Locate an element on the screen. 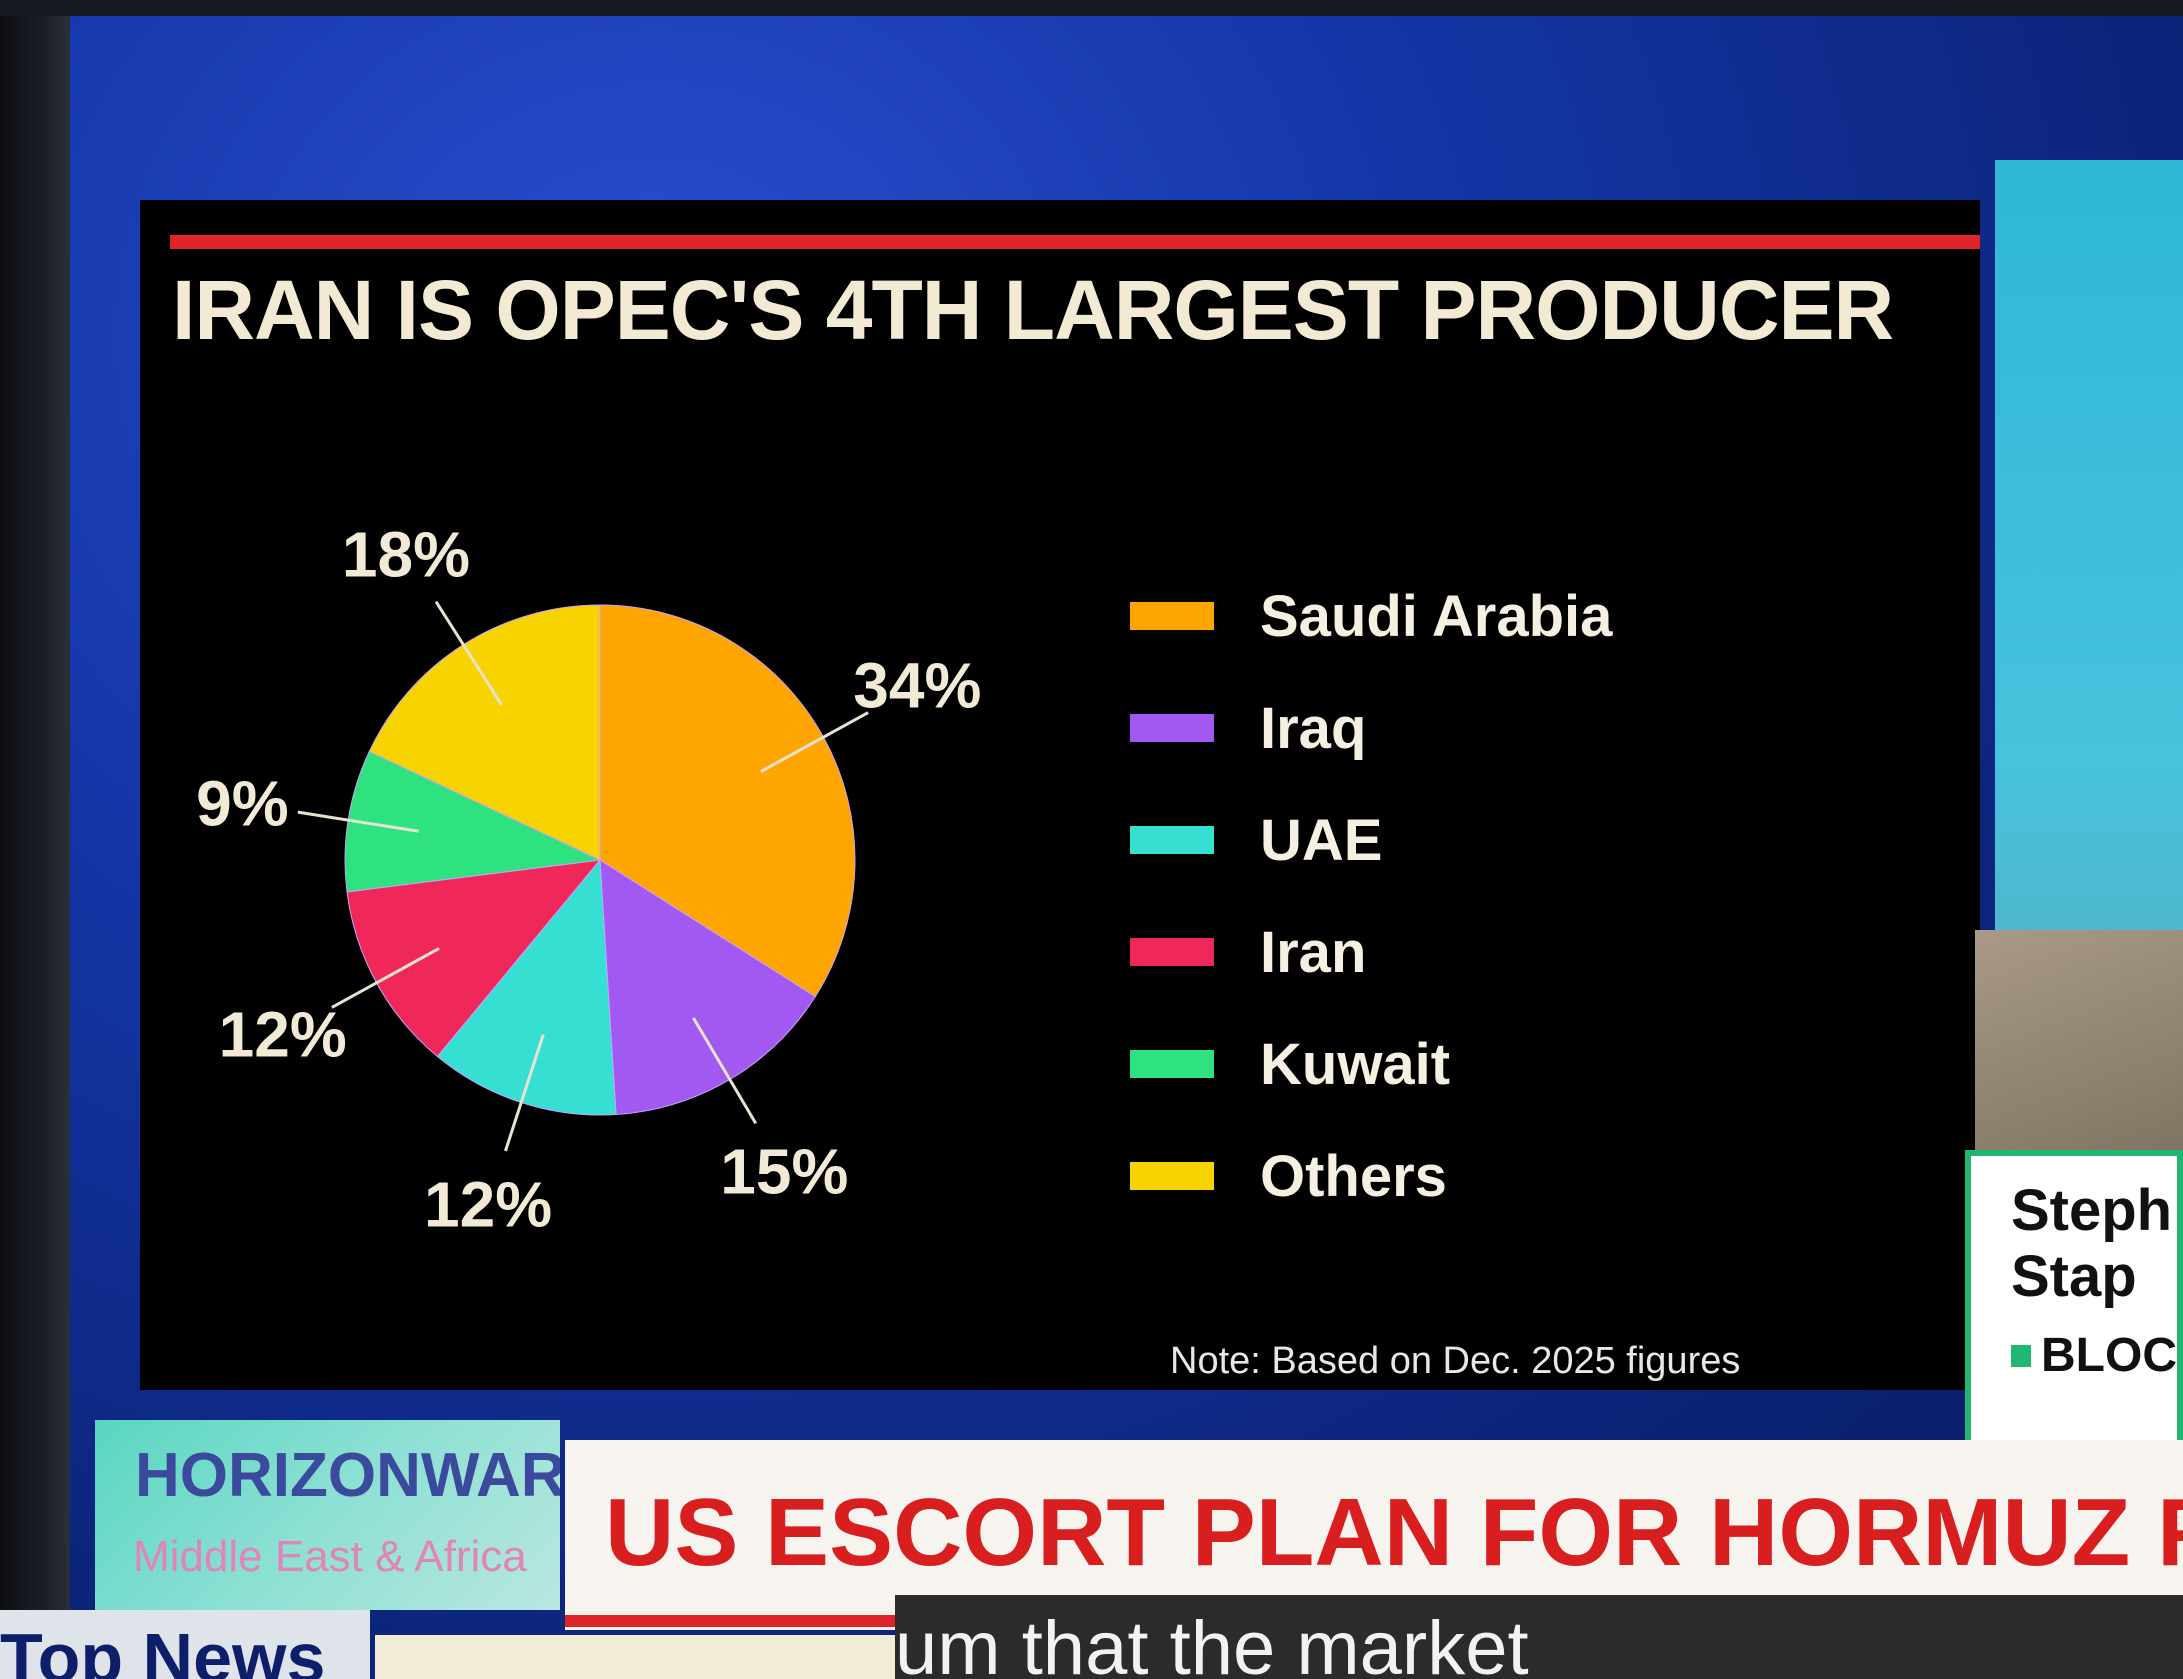 Image resolution: width=2183 pixels, height=1679 pixels. guest-brand: BLOC is located at coordinates (2074, 1355).